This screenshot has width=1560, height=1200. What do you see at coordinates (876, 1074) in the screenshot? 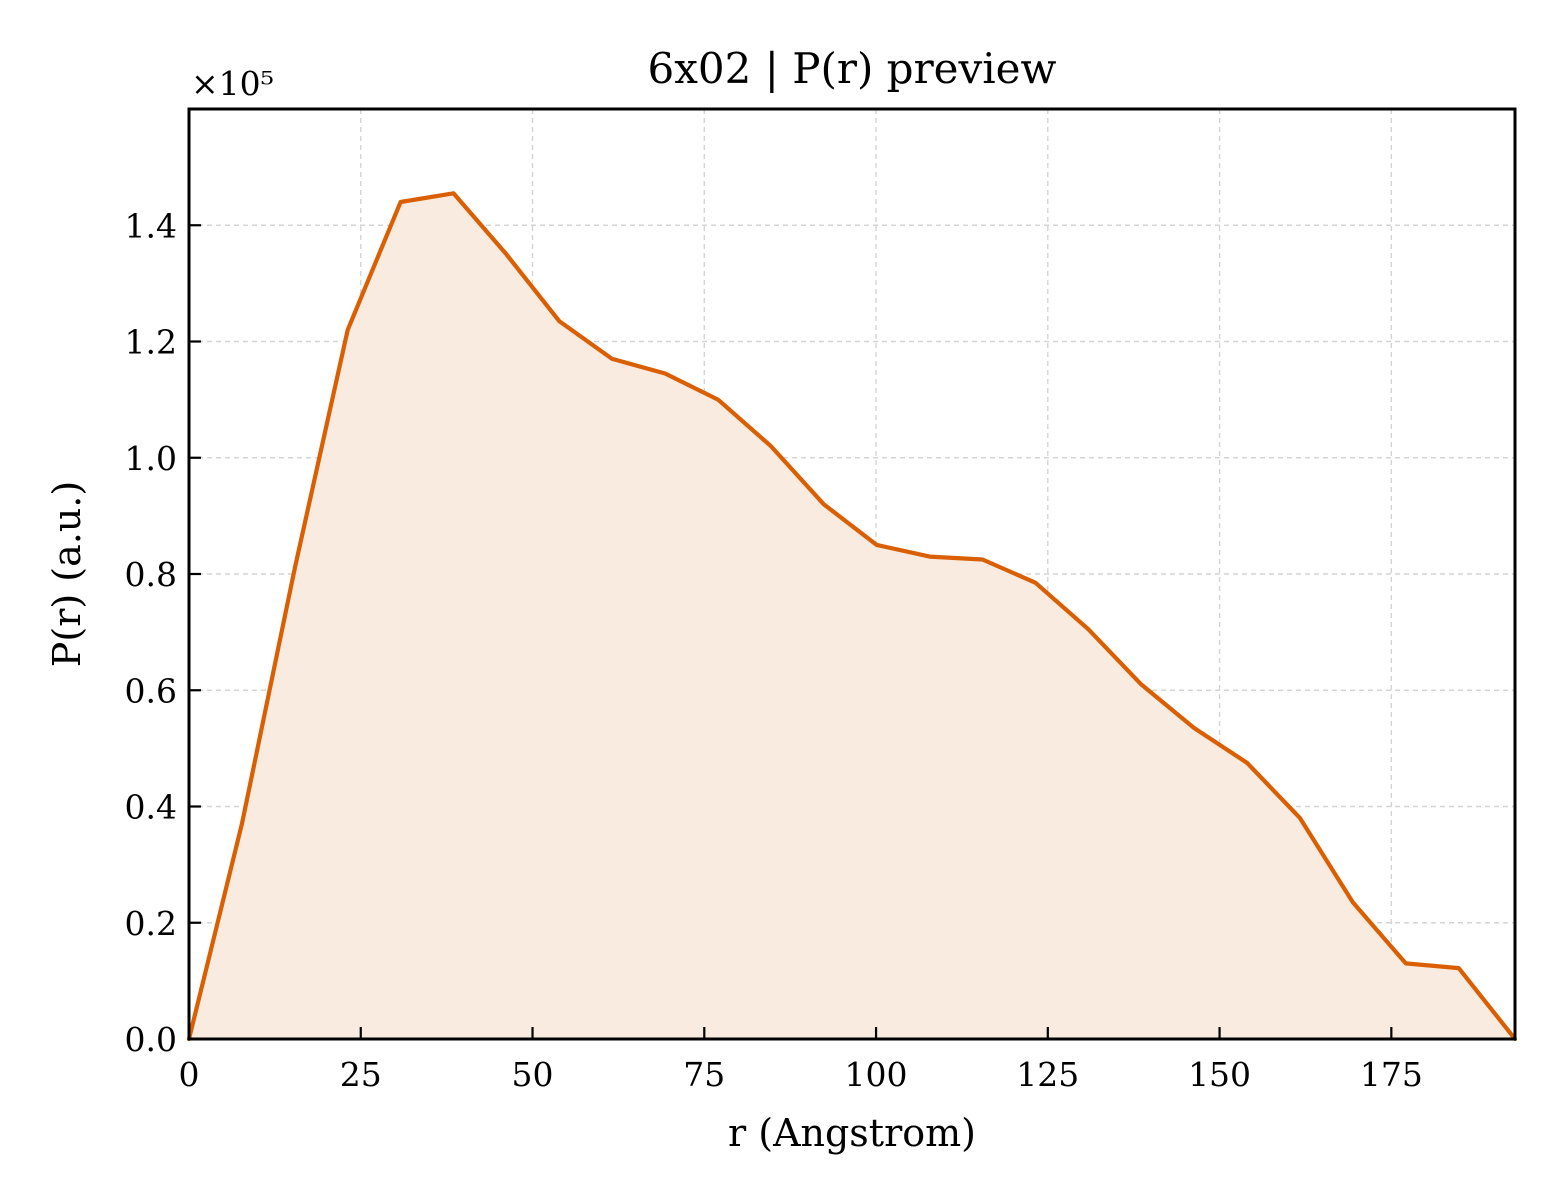
I see `x-tick-label: 100` at bounding box center [876, 1074].